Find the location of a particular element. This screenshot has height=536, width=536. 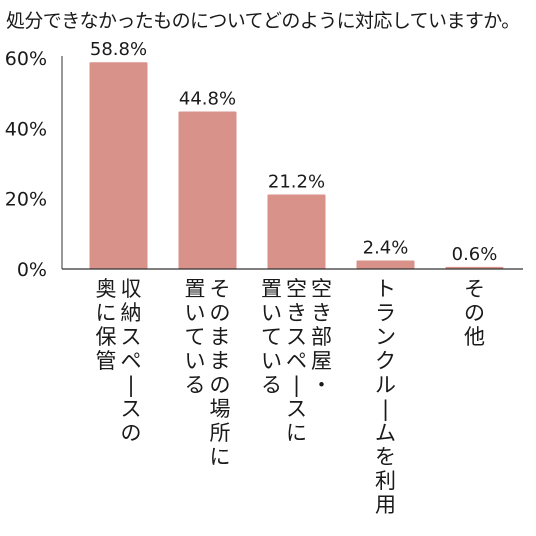

y-tick-label: 60% is located at coordinates (26, 59).